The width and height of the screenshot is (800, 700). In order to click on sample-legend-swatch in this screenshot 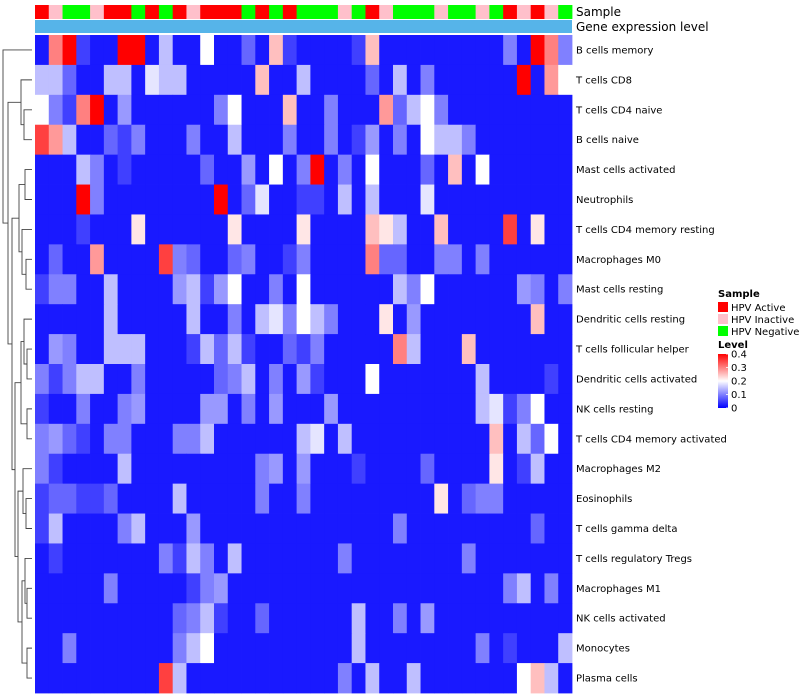, I will do `click(723, 307)`.